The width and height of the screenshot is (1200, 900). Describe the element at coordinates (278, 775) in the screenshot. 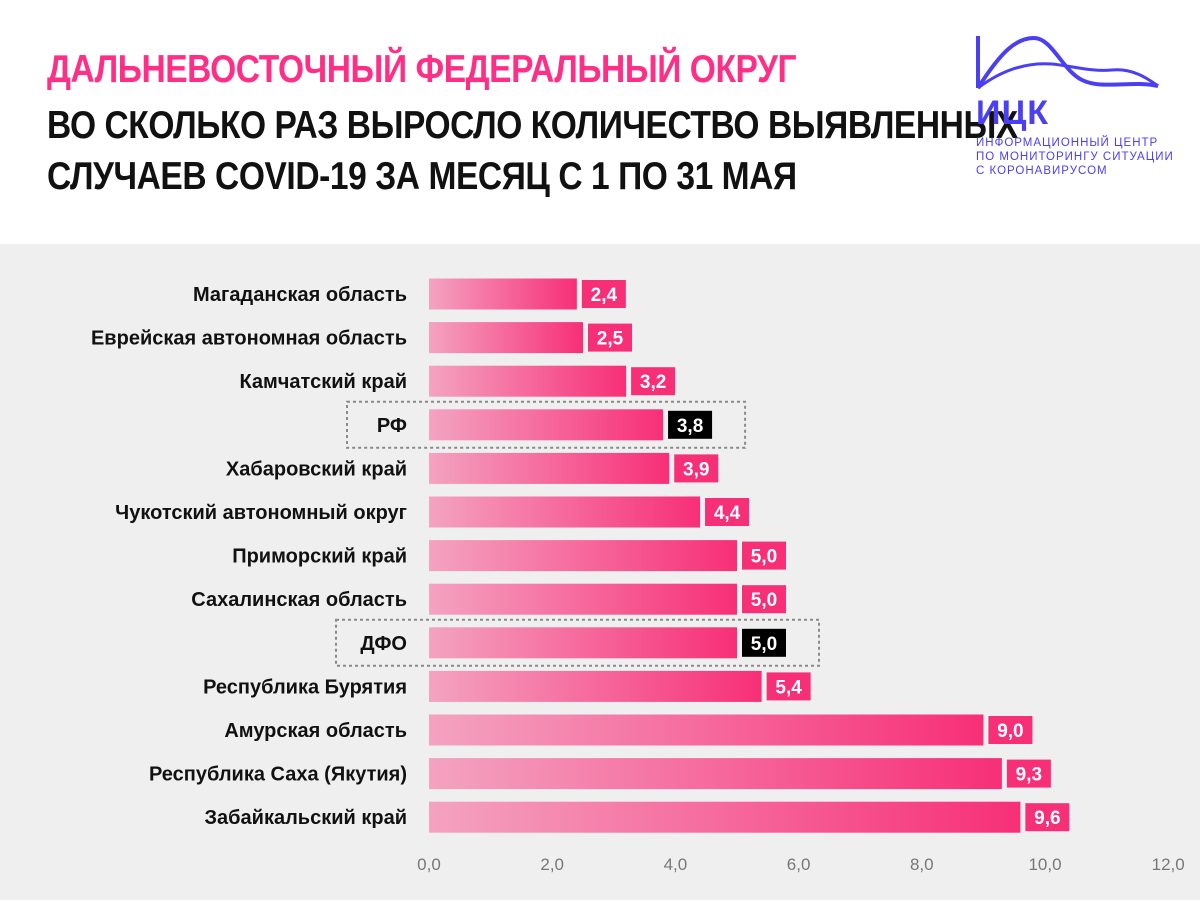

I see `category-label: Республика Саха (Якутия)` at that location.